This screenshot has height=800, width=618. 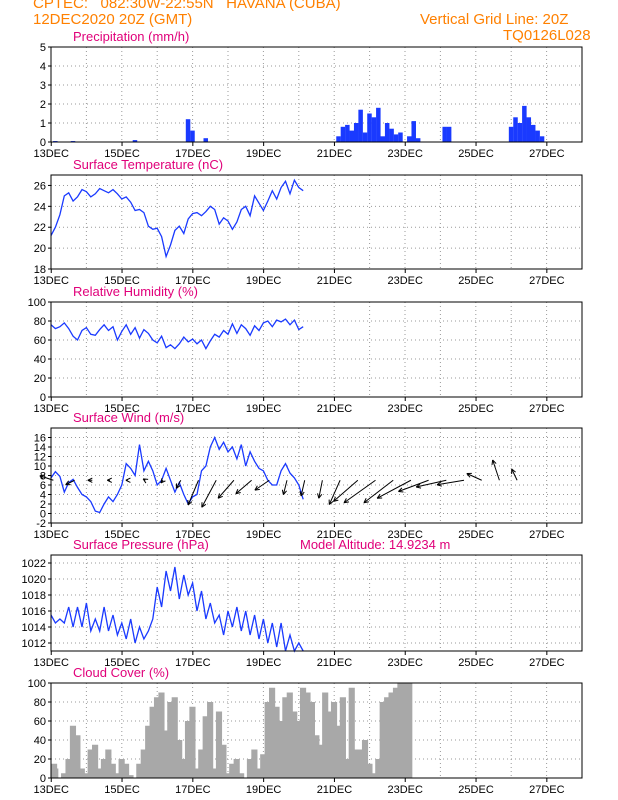 I want to click on wind-x-tick-label: 19DEC, so click(x=264, y=535).